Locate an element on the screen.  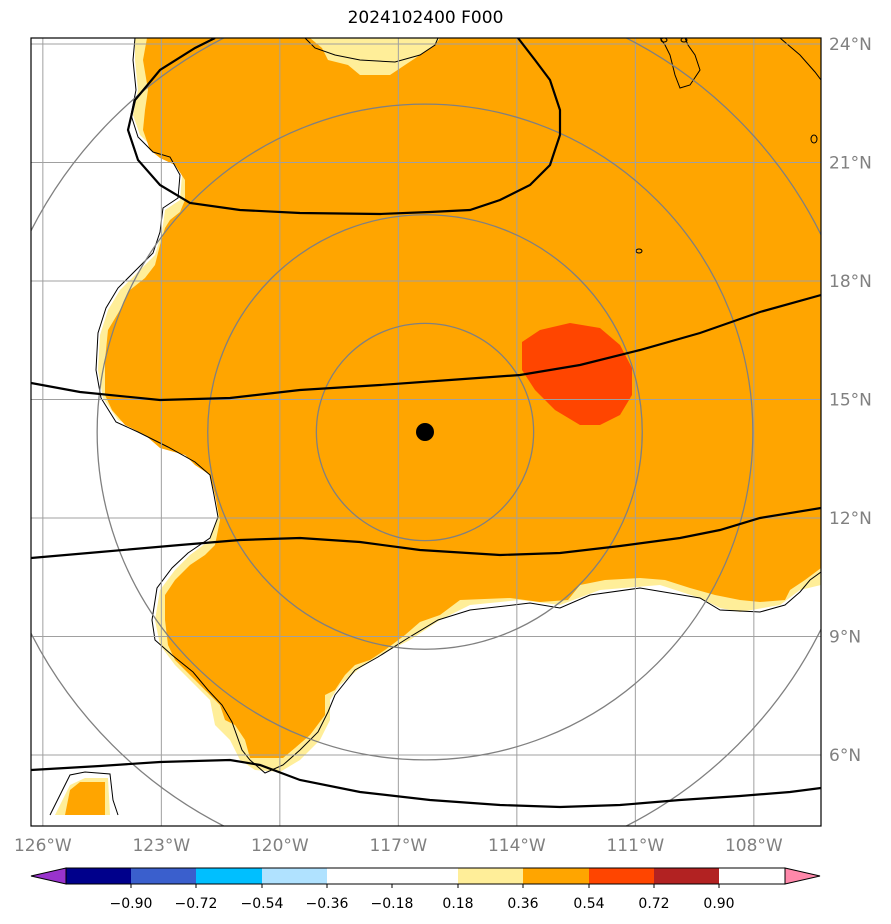
longitude-tick-label: 123°W is located at coordinates (161, 846).